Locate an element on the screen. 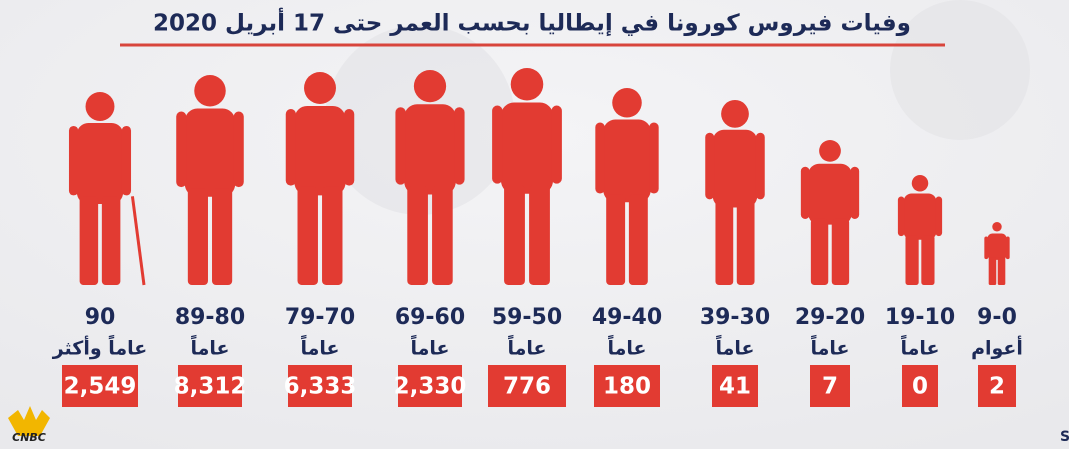  x-tick-label: 90 is located at coordinates (100, 317).